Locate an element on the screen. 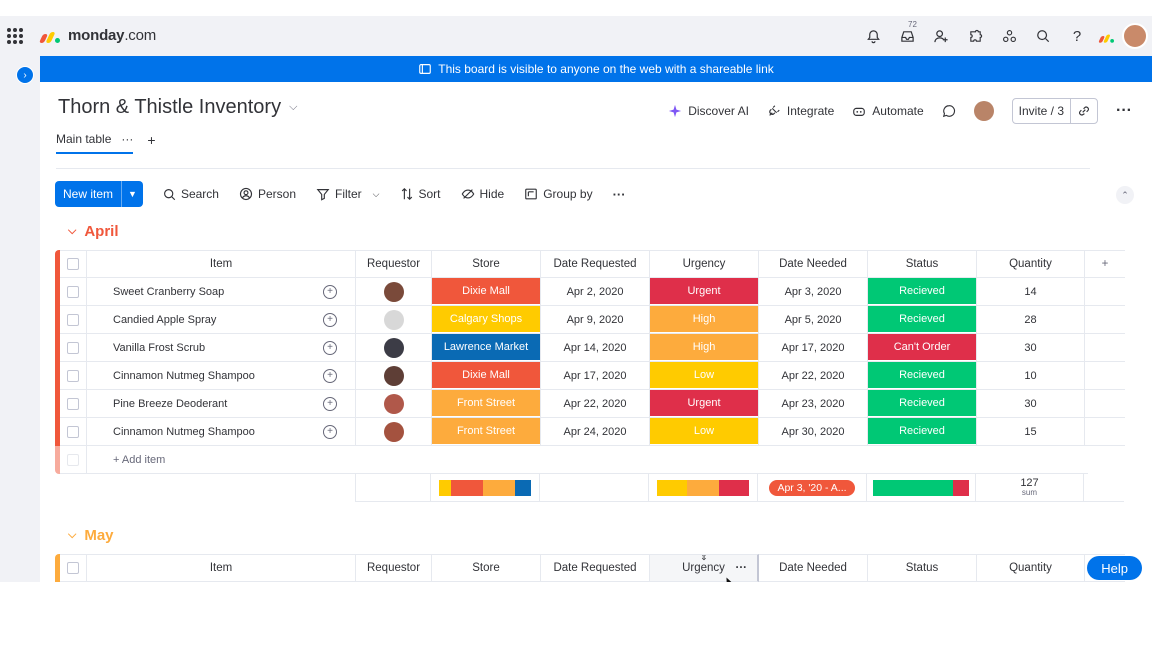 This screenshot has height=648, width=1152. column-header-urgency: Urgency ⇕ ··· is located at coordinates (704, 568).